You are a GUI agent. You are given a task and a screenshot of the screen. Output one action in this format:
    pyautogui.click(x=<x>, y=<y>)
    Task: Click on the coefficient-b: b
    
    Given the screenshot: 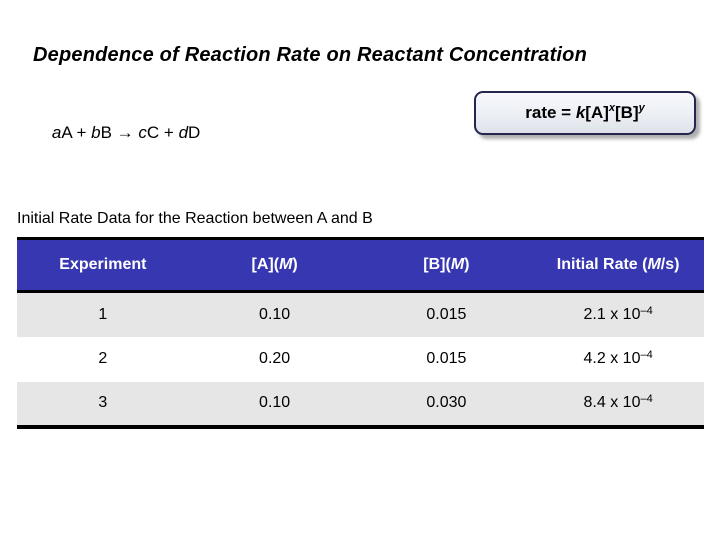 What is the action you would take?
    pyautogui.click(x=96, y=132)
    